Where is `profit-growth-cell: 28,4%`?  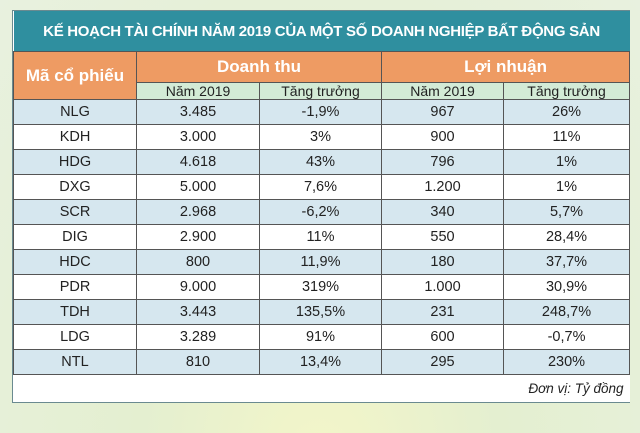 profit-growth-cell: 28,4% is located at coordinates (566, 237).